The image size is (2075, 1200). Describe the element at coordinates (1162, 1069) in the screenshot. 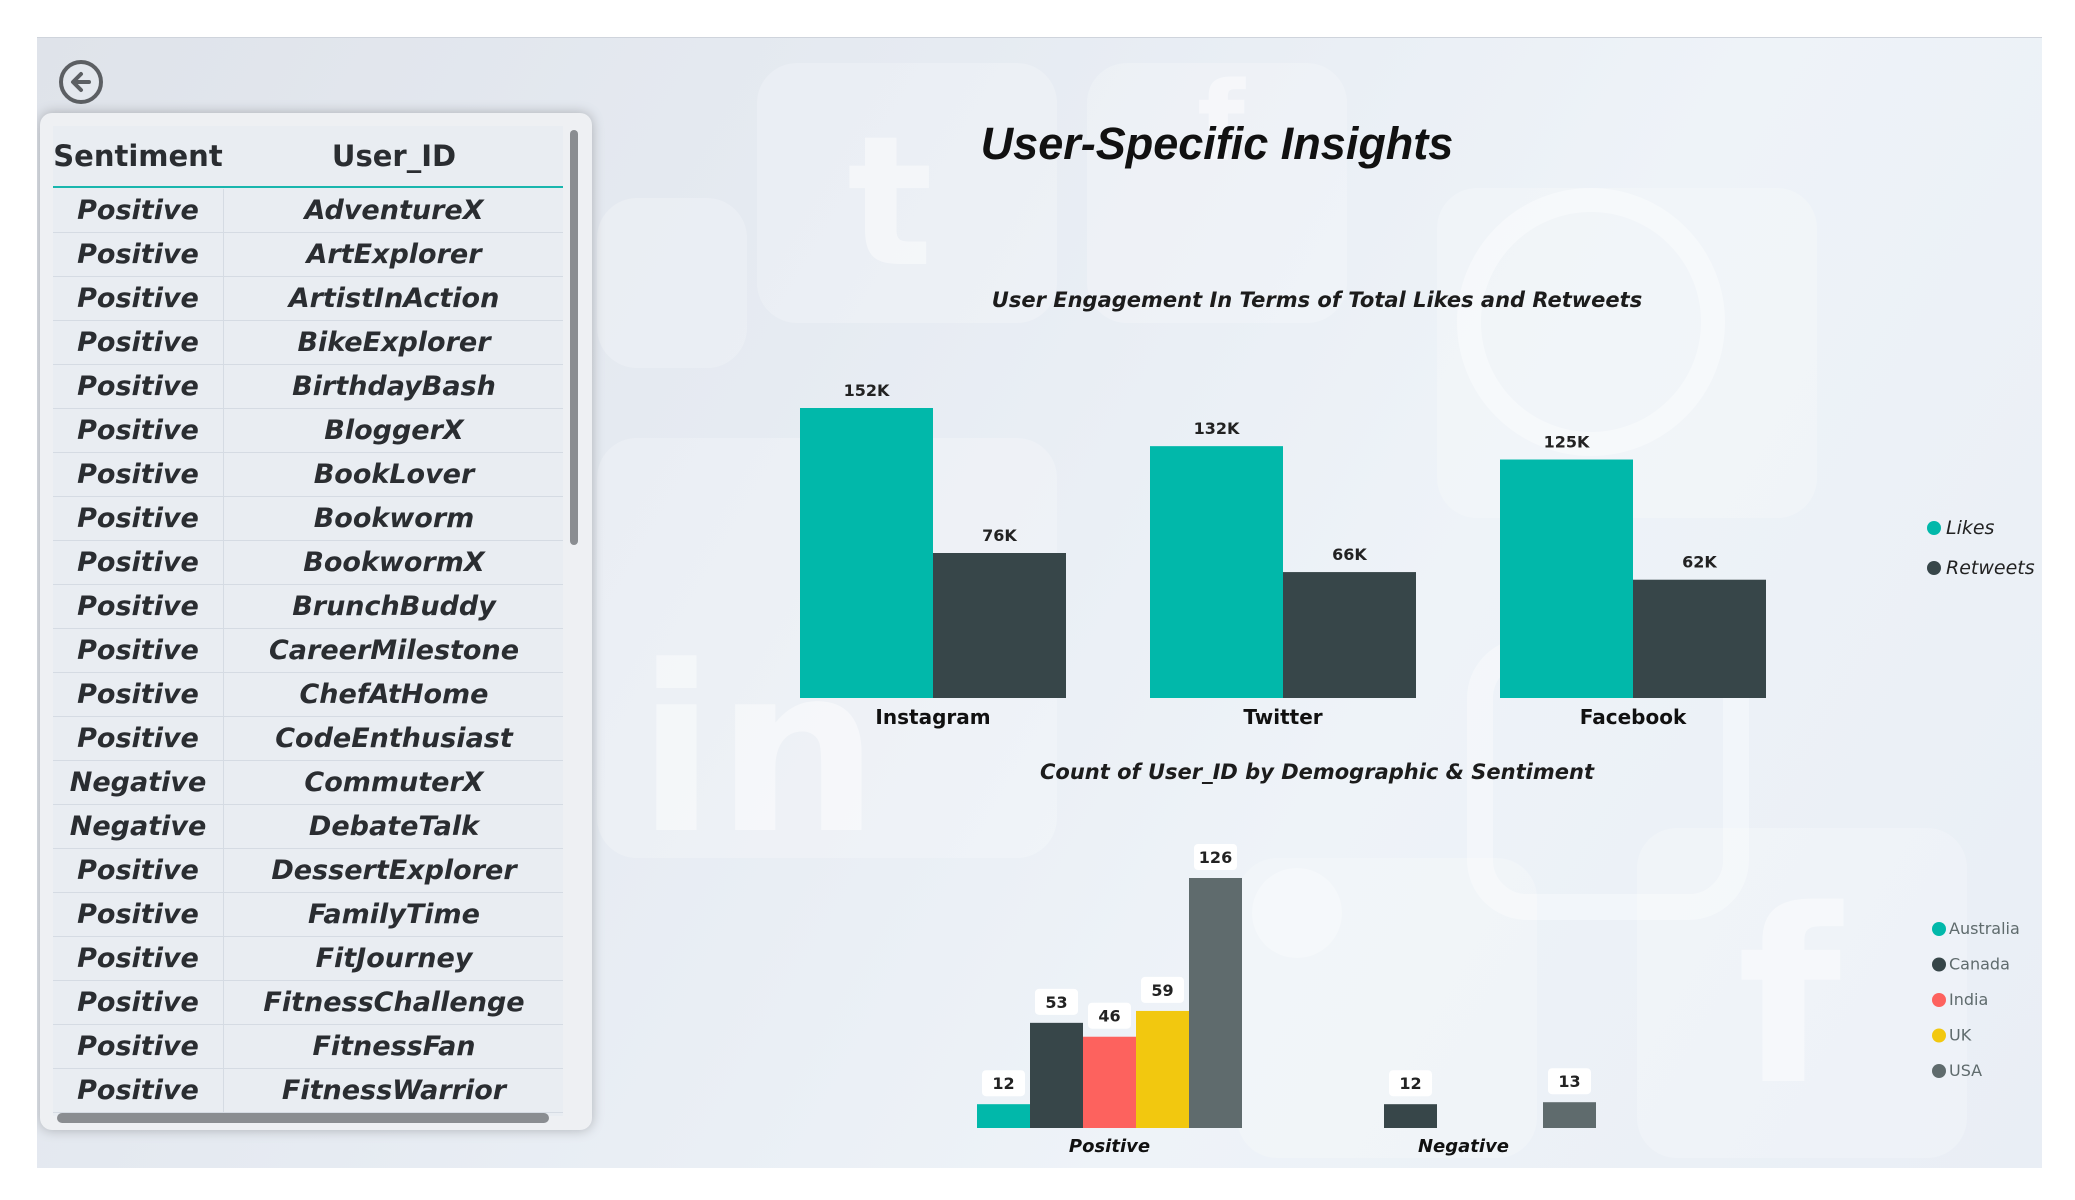

I see `bar-uk-positive` at that location.